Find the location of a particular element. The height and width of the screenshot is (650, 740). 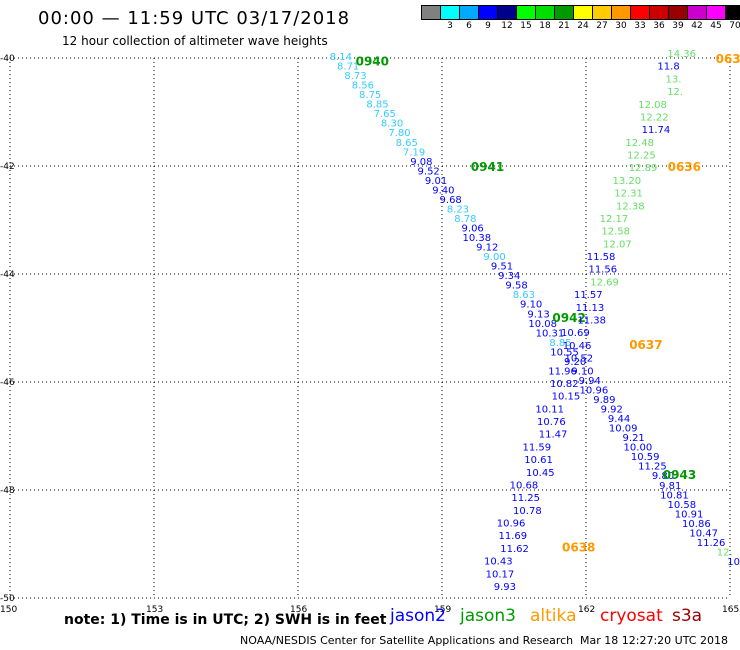

swh-value-label: 12.17 is located at coordinates (614, 219).